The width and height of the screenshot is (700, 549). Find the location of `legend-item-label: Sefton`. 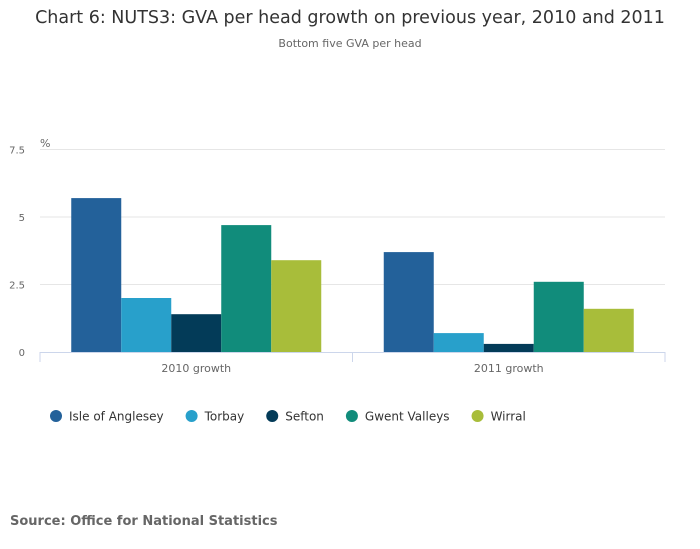

legend-item-label: Sefton is located at coordinates (304, 417).